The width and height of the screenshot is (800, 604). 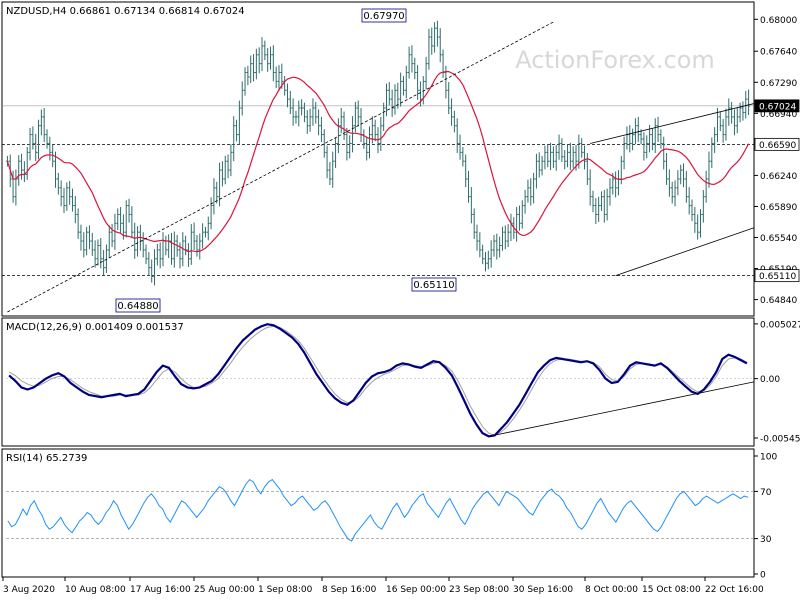 What do you see at coordinates (685, 252) in the screenshot?
I see `price-channel-lower` at bounding box center [685, 252].